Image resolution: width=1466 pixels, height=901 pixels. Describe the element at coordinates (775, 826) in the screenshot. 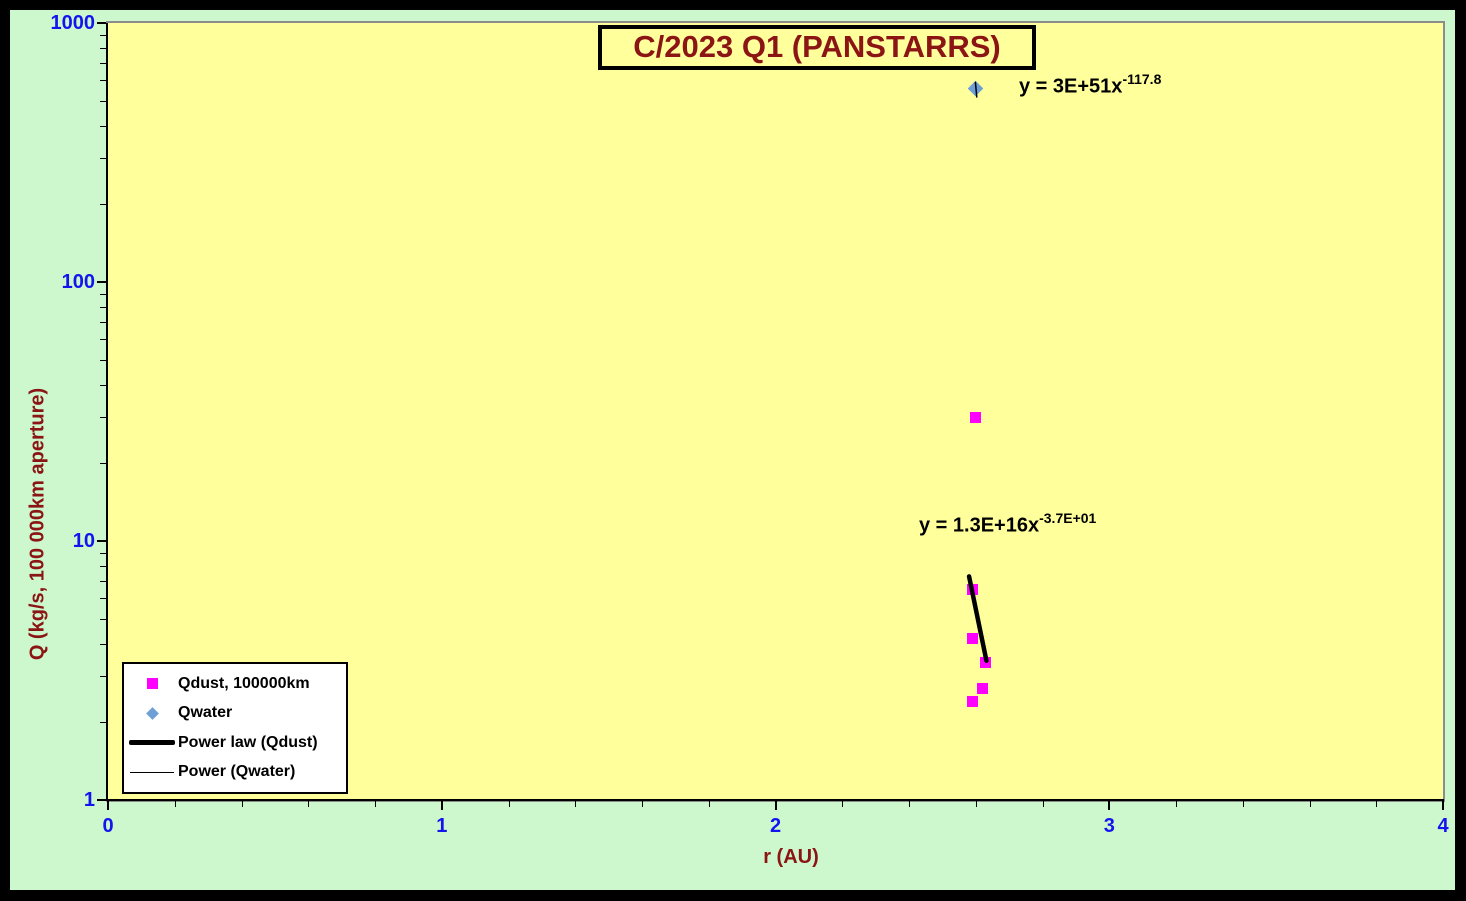

I see `x-tick-label-2: 2` at that location.